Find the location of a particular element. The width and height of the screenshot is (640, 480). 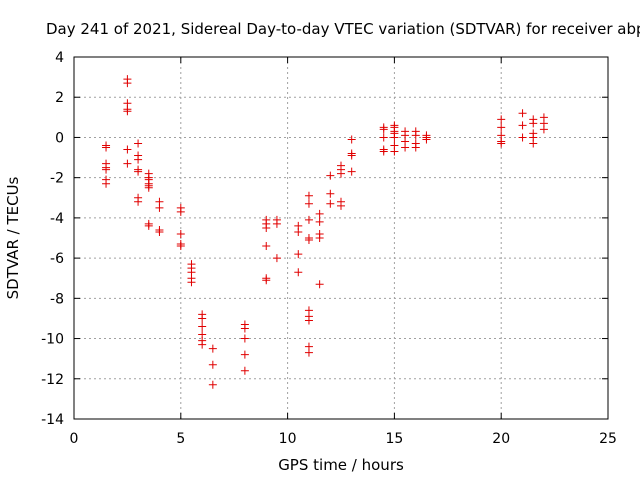

x-tick-label: 15 is located at coordinates (394, 439).